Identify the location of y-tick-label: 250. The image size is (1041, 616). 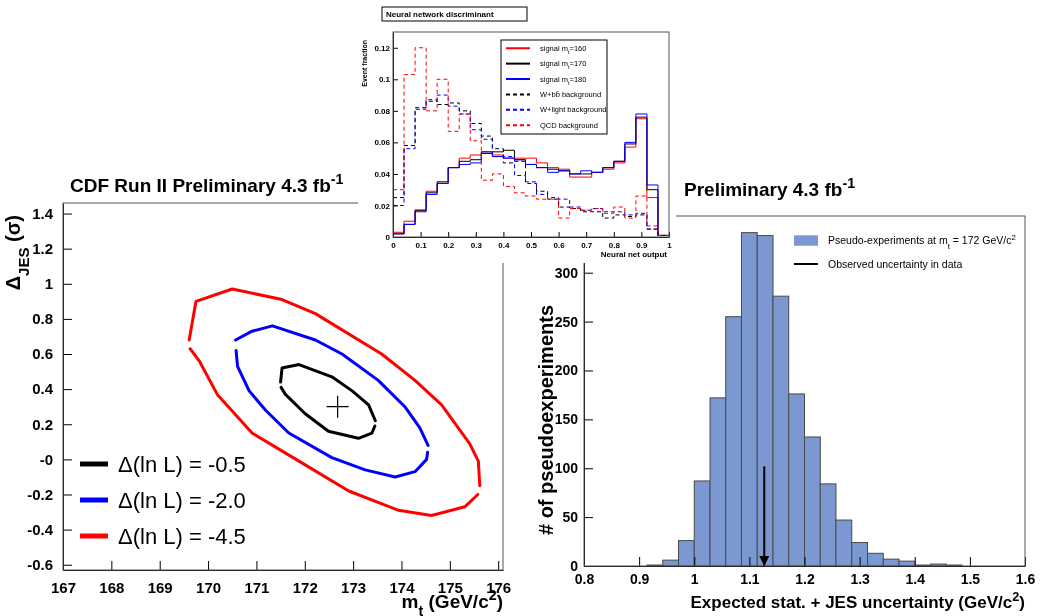
(566, 321).